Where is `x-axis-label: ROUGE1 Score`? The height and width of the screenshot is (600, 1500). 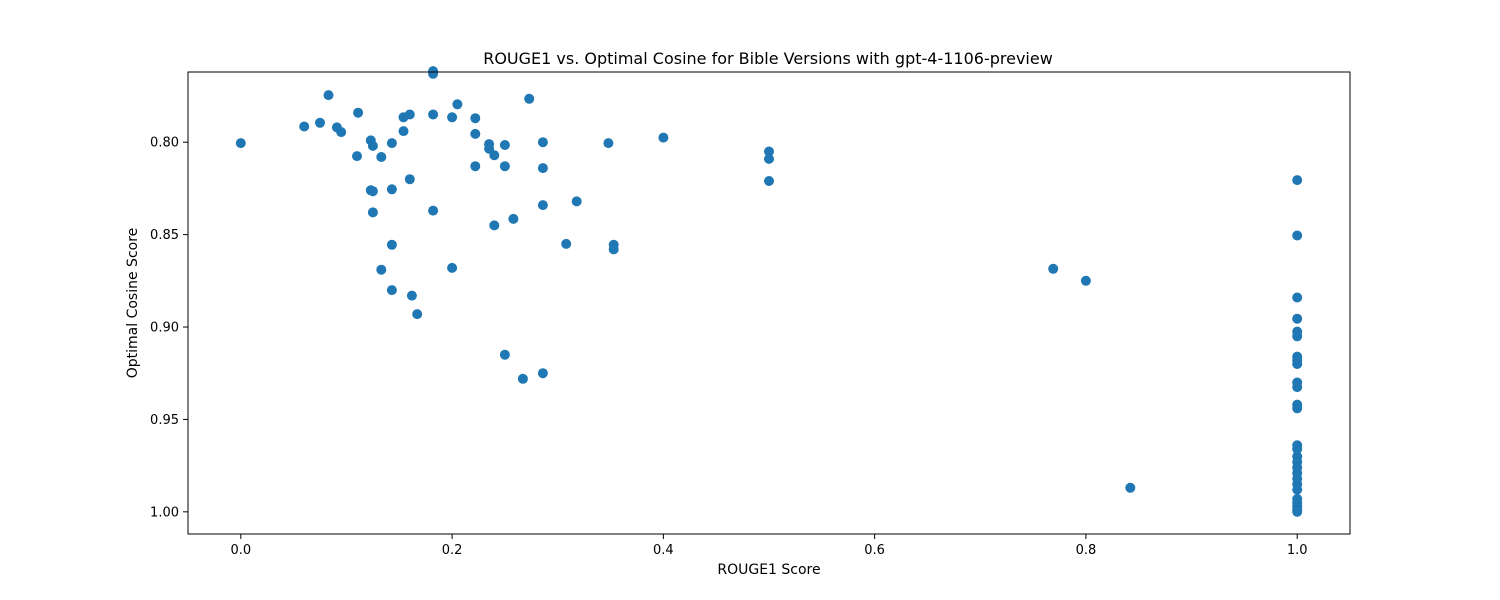
x-axis-label: ROUGE1 Score is located at coordinates (768, 570).